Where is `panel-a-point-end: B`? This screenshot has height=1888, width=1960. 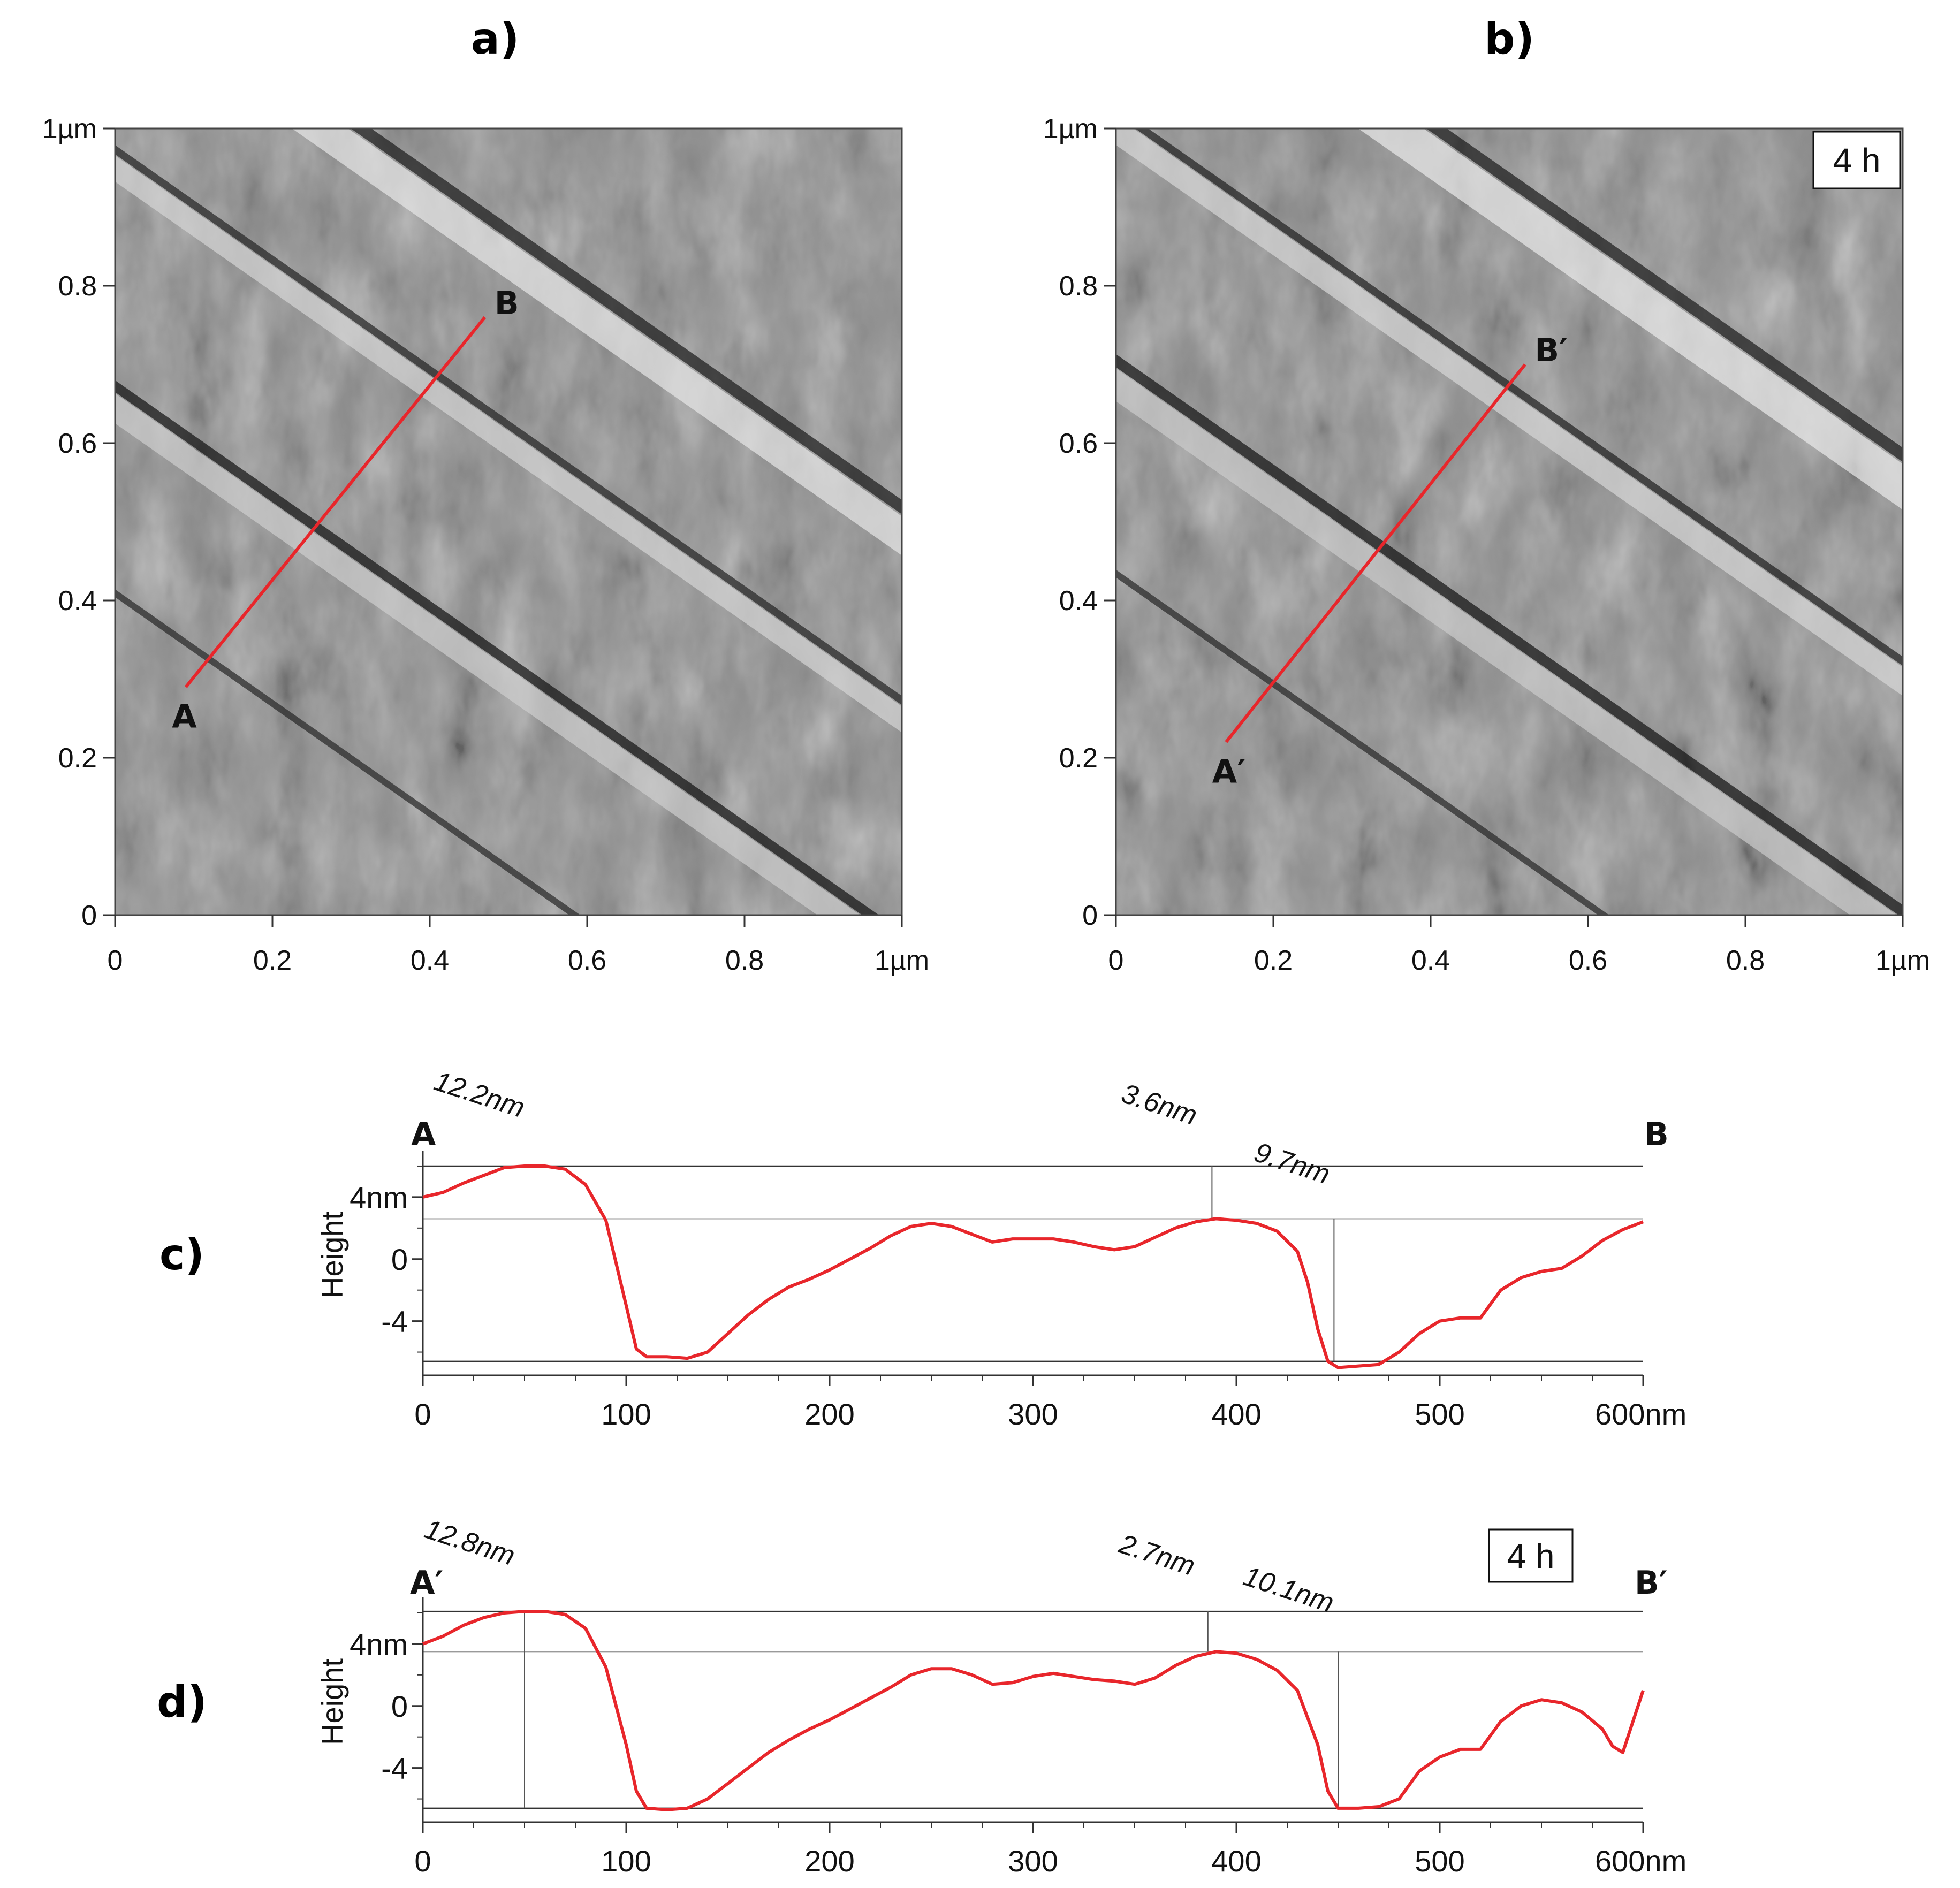
panel-a-point-end: B is located at coordinates (507, 303).